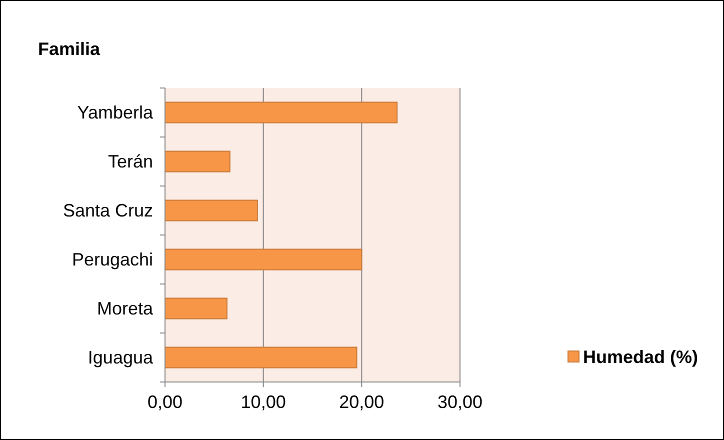 The height and width of the screenshot is (440, 724). What do you see at coordinates (361, 402) in the screenshot?
I see `x-tick-label: 20,00` at bounding box center [361, 402].